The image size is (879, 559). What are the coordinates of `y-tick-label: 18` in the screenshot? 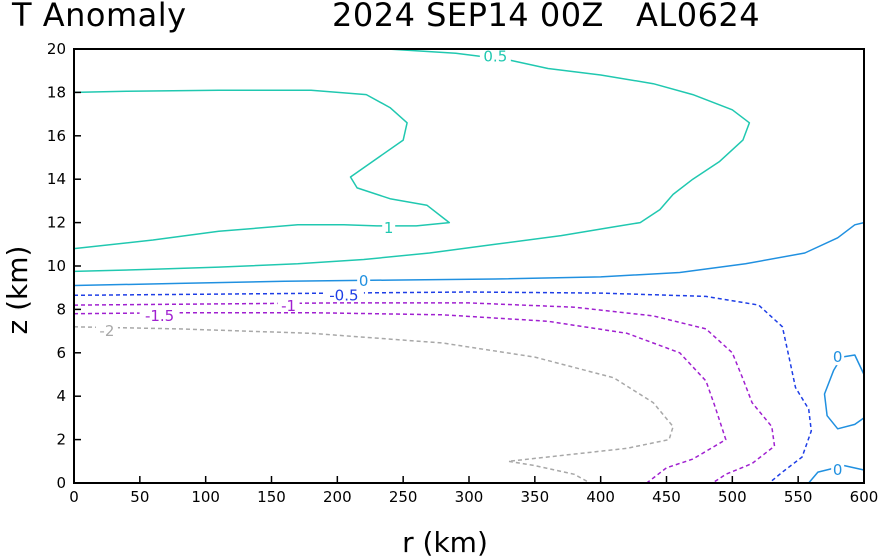 It's located at (56, 92).